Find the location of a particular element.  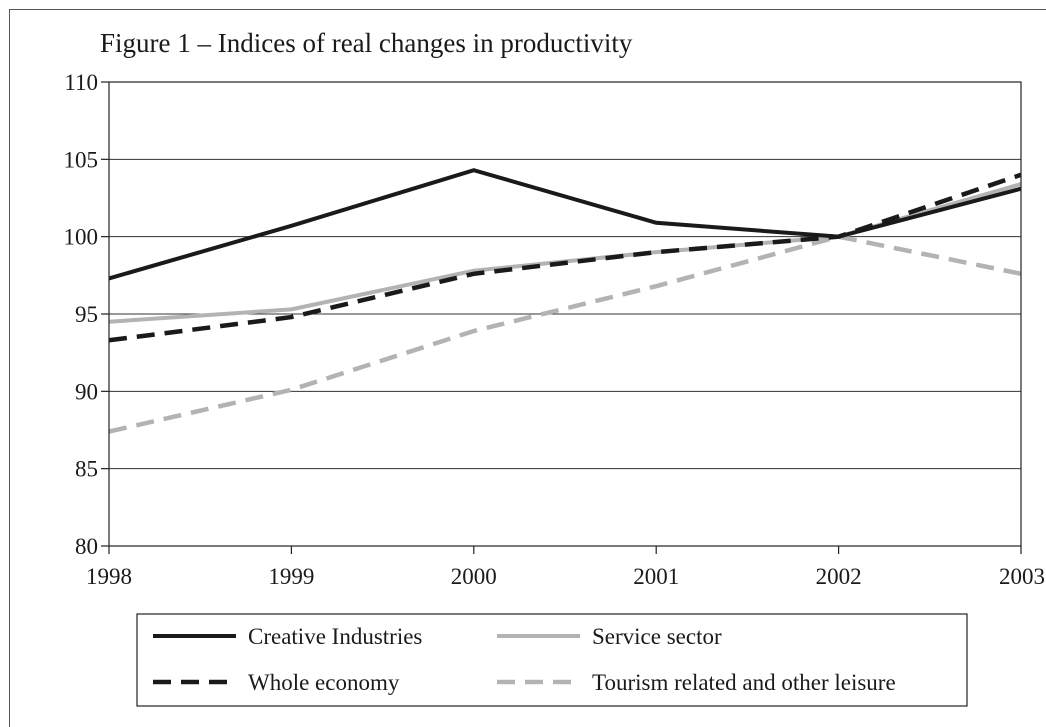

y-tick-label: 100 is located at coordinates (81, 237).